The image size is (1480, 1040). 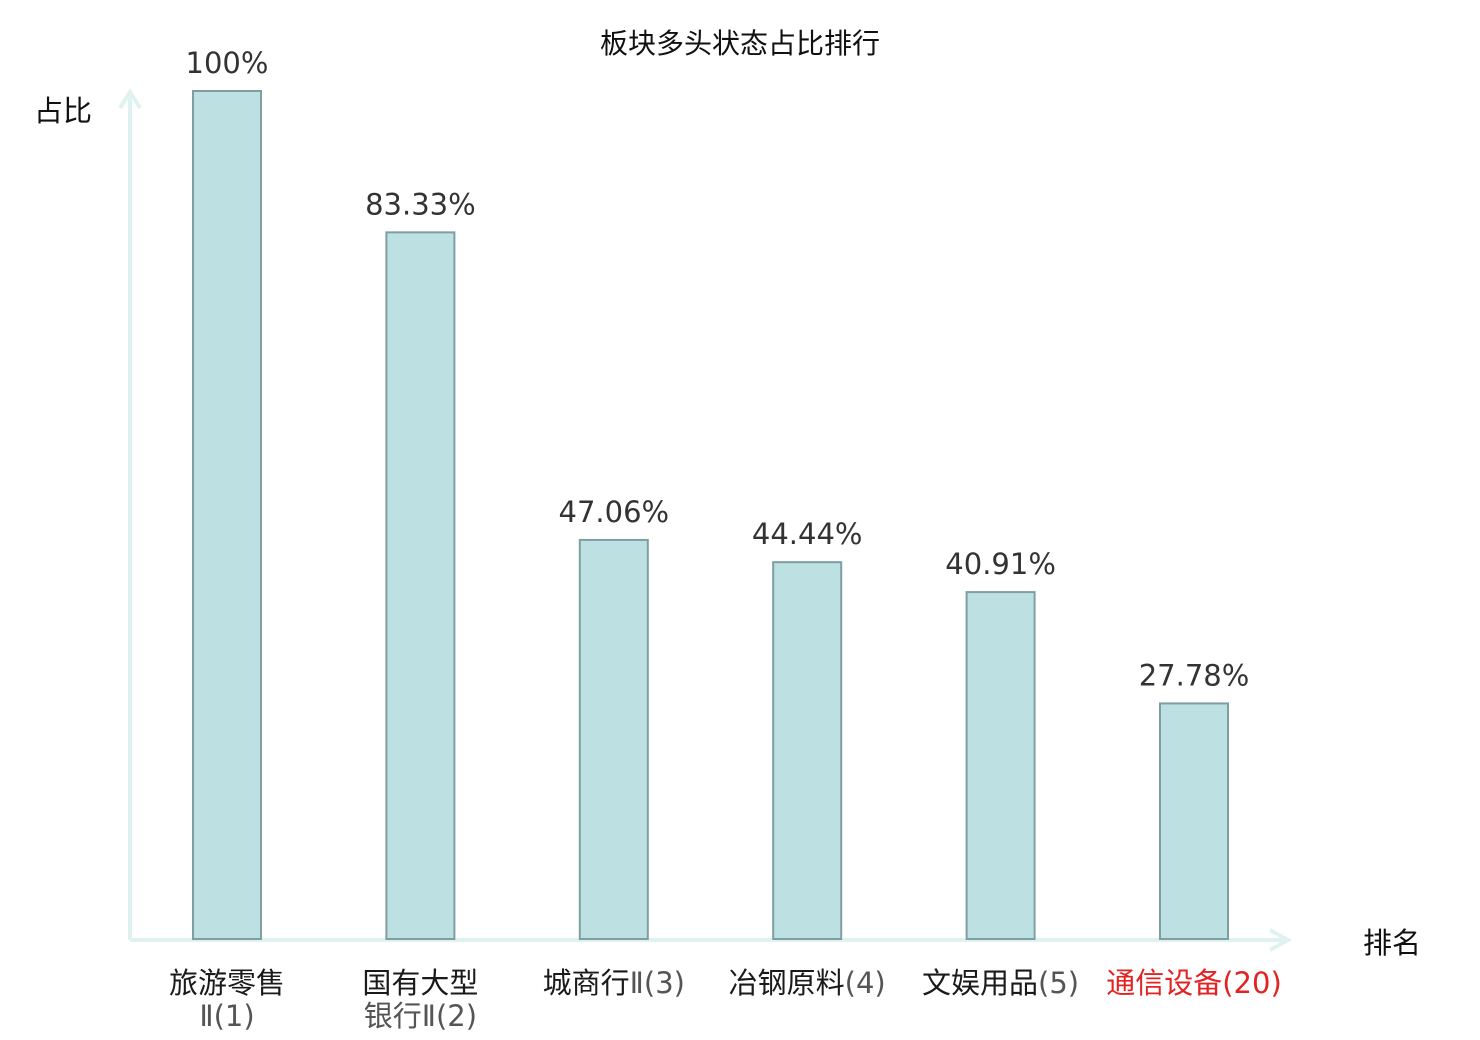 What do you see at coordinates (63, 111) in the screenshot?
I see `y-axis-label: 占比` at bounding box center [63, 111].